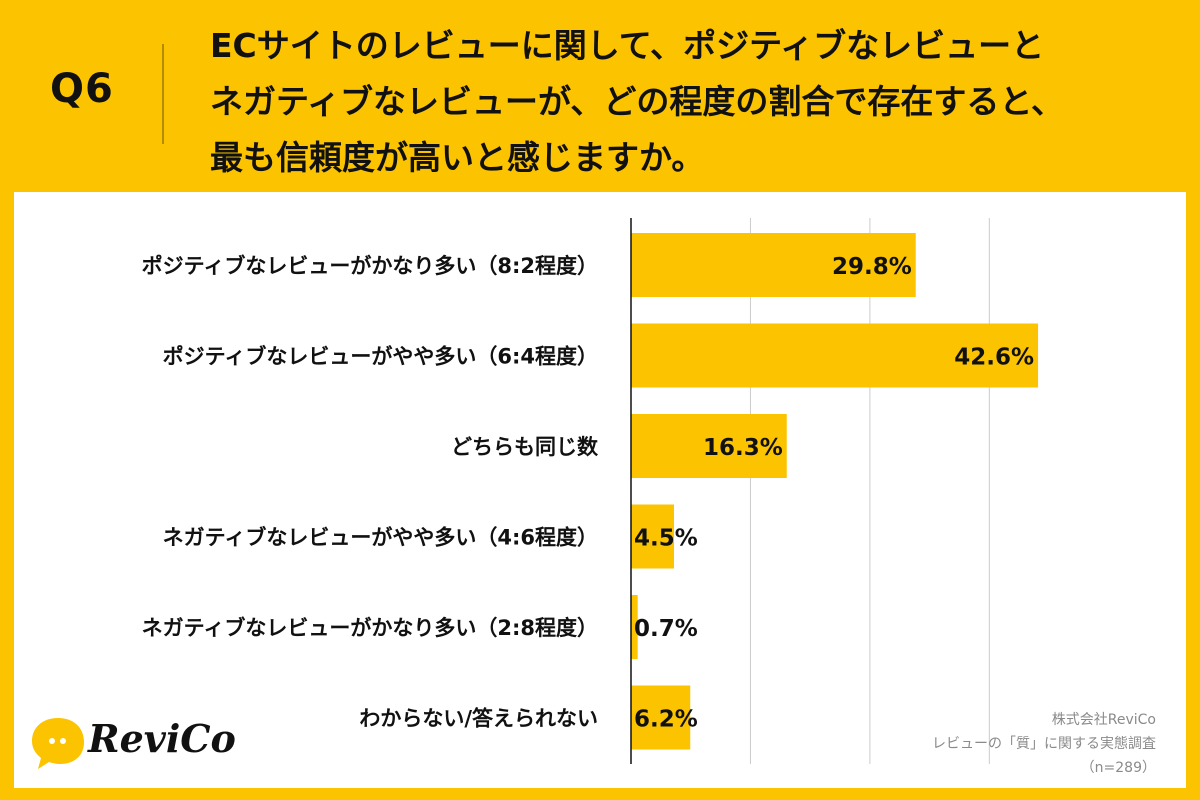 This screenshot has width=1200, height=800. I want to click on credit-survey: レビューの「質」に関する実態調査, so click(1044, 744).